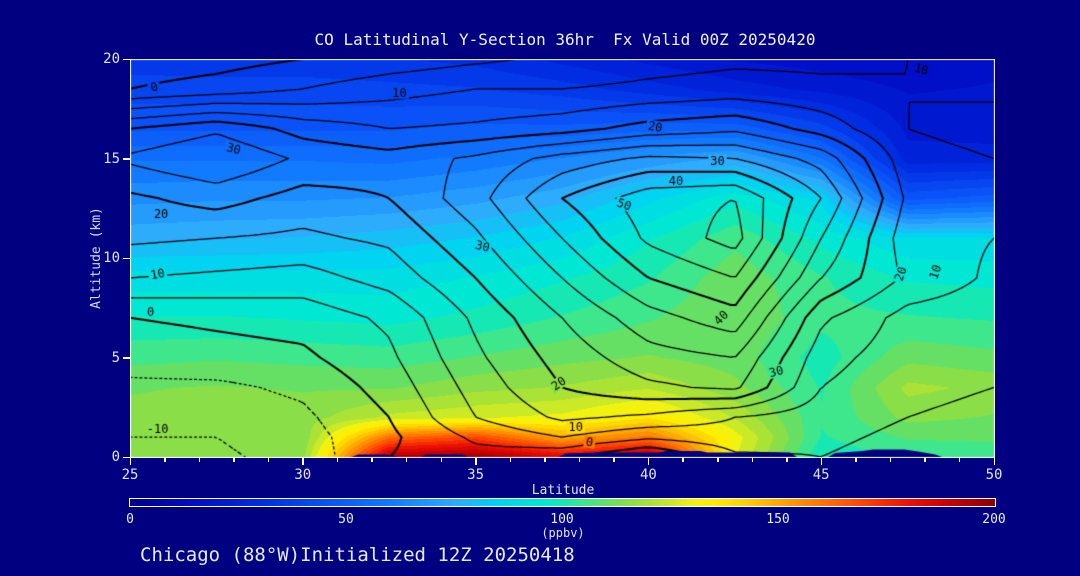 This screenshot has height=576, width=1080. I want to click on y-tick-label: 15, so click(111, 158).